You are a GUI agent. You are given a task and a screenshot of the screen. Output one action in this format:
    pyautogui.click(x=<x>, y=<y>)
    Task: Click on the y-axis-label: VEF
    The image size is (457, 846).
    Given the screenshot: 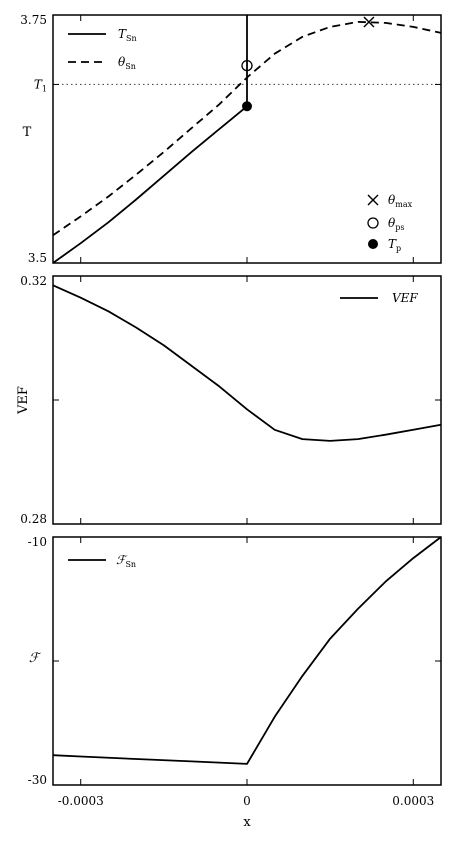 What is the action you would take?
    pyautogui.click(x=23, y=400)
    